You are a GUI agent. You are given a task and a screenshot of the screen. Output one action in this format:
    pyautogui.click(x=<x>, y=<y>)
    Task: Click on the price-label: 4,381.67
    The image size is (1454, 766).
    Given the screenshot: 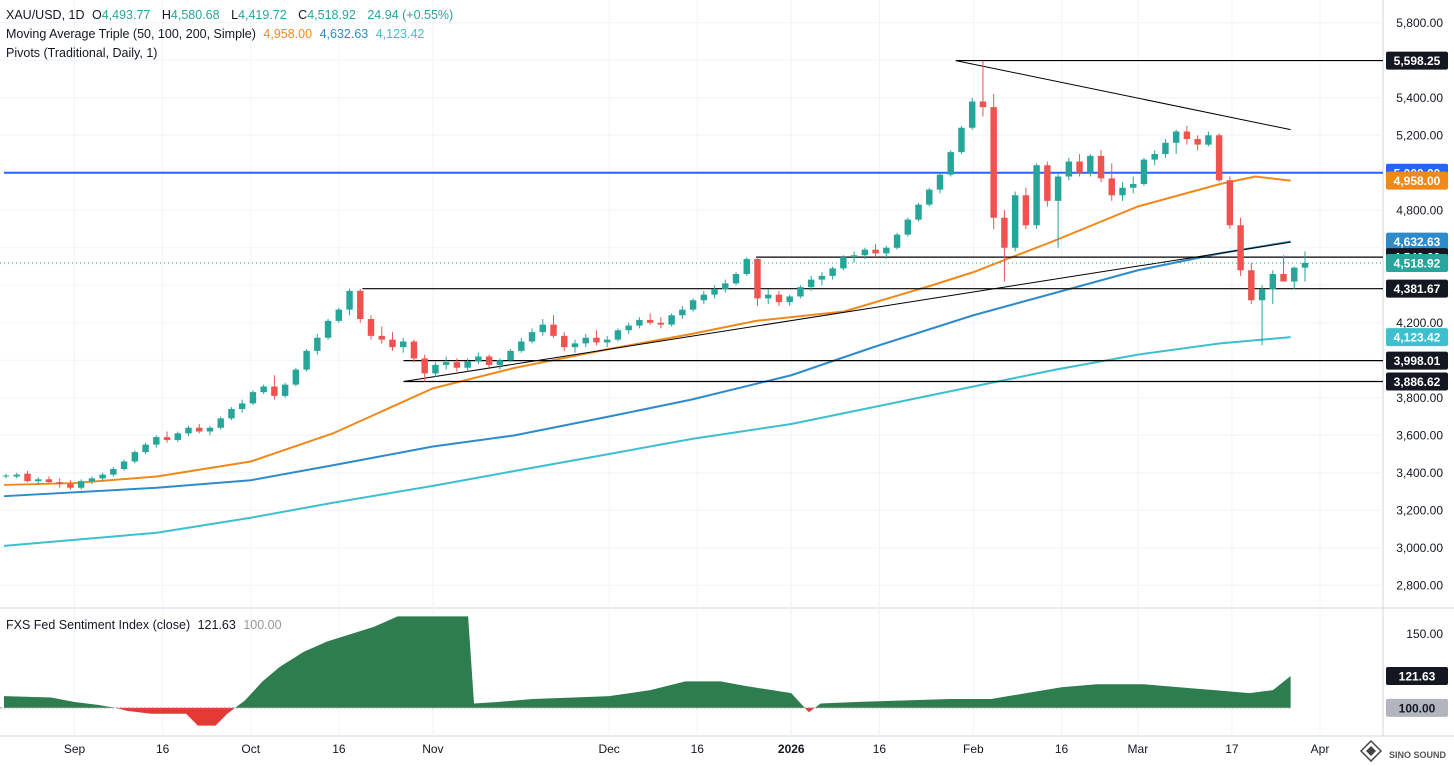 What is the action you would take?
    pyautogui.click(x=1417, y=289)
    